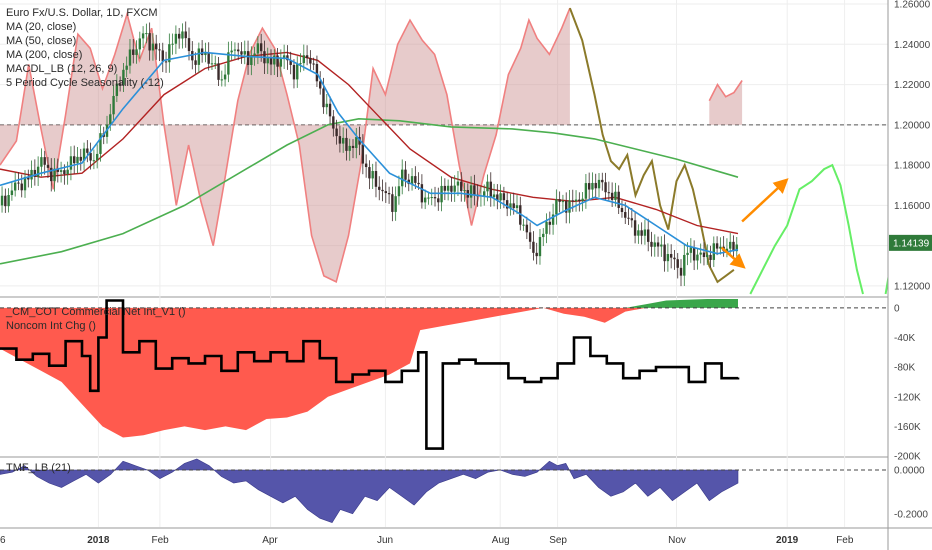  I want to click on tmf-legend: TMF_LB (21), so click(38, 468).